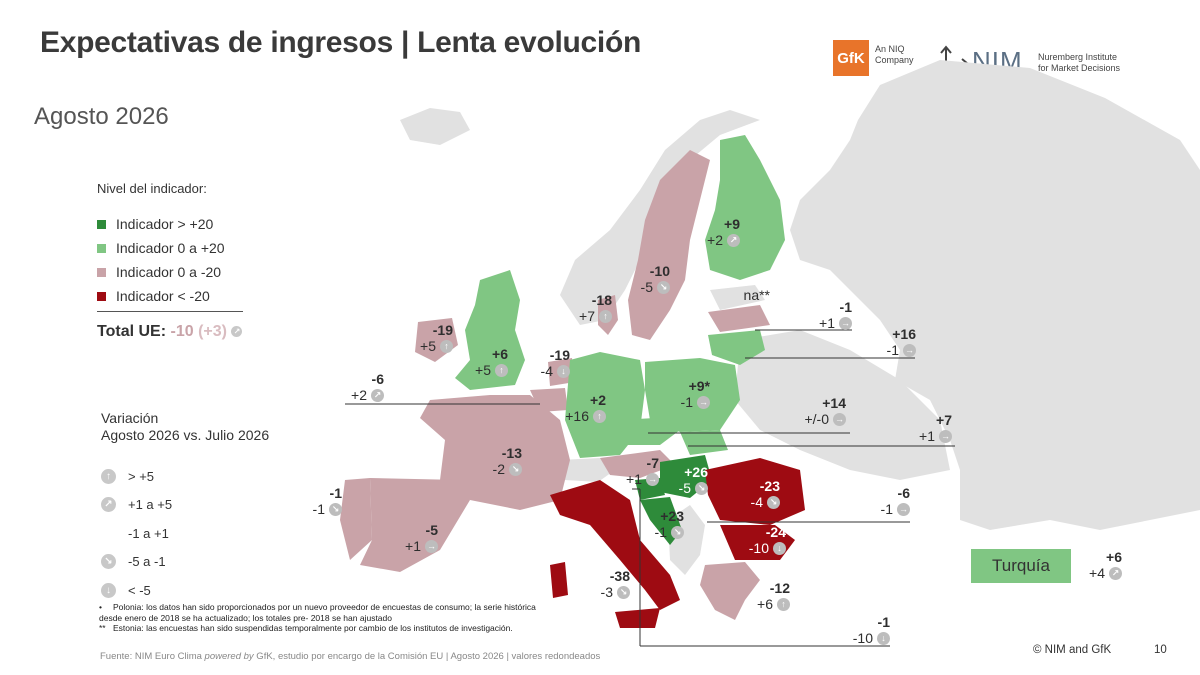 Image resolution: width=1200 pixels, height=675 pixels. What do you see at coordinates (1160, 650) in the screenshot?
I see `page-number: 10` at bounding box center [1160, 650].